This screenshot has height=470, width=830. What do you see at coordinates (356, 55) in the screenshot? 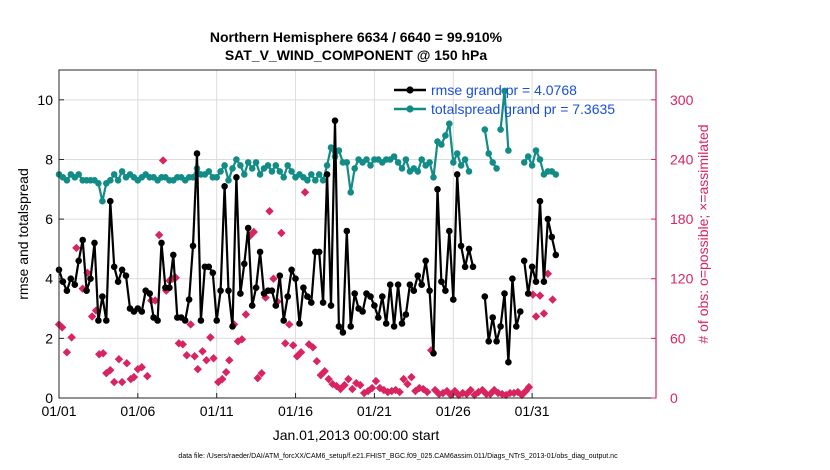
I see `chart-subtitle: SAT_V_WIND_COMPONENT @ 150 hPa` at bounding box center [356, 55].